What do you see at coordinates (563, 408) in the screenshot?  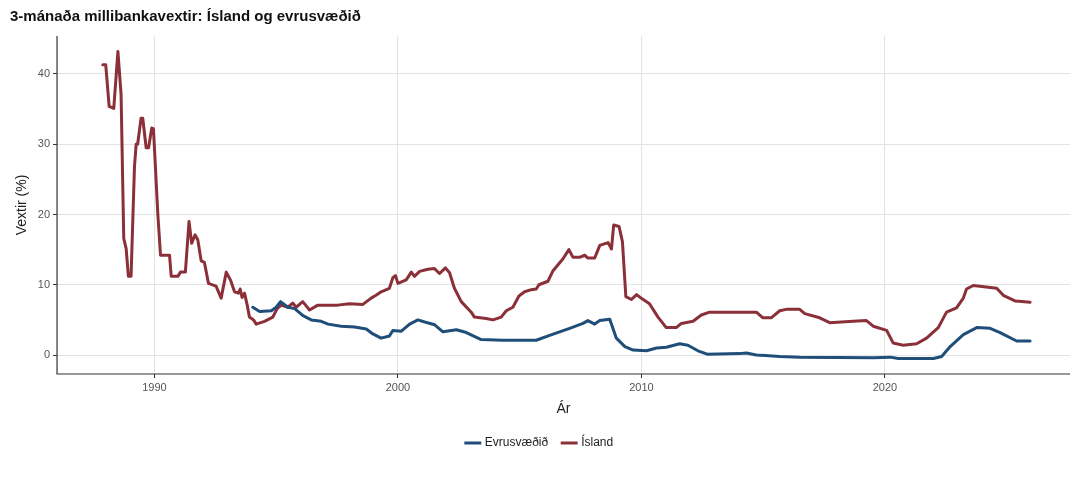 I see `x-axis-title: Ár` at bounding box center [563, 408].